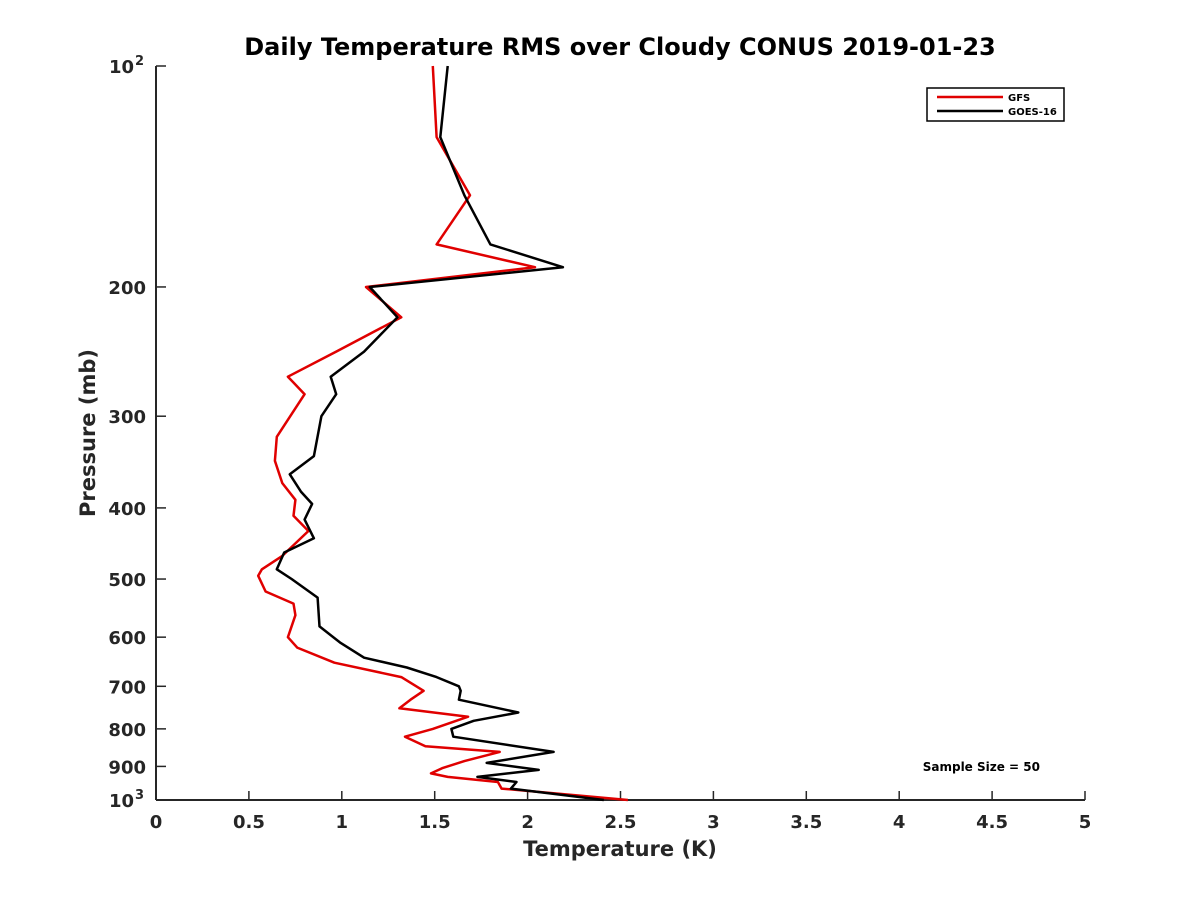 The width and height of the screenshot is (1200, 900). Describe the element at coordinates (127, 767) in the screenshot. I see `y-tick-label: 900` at that location.